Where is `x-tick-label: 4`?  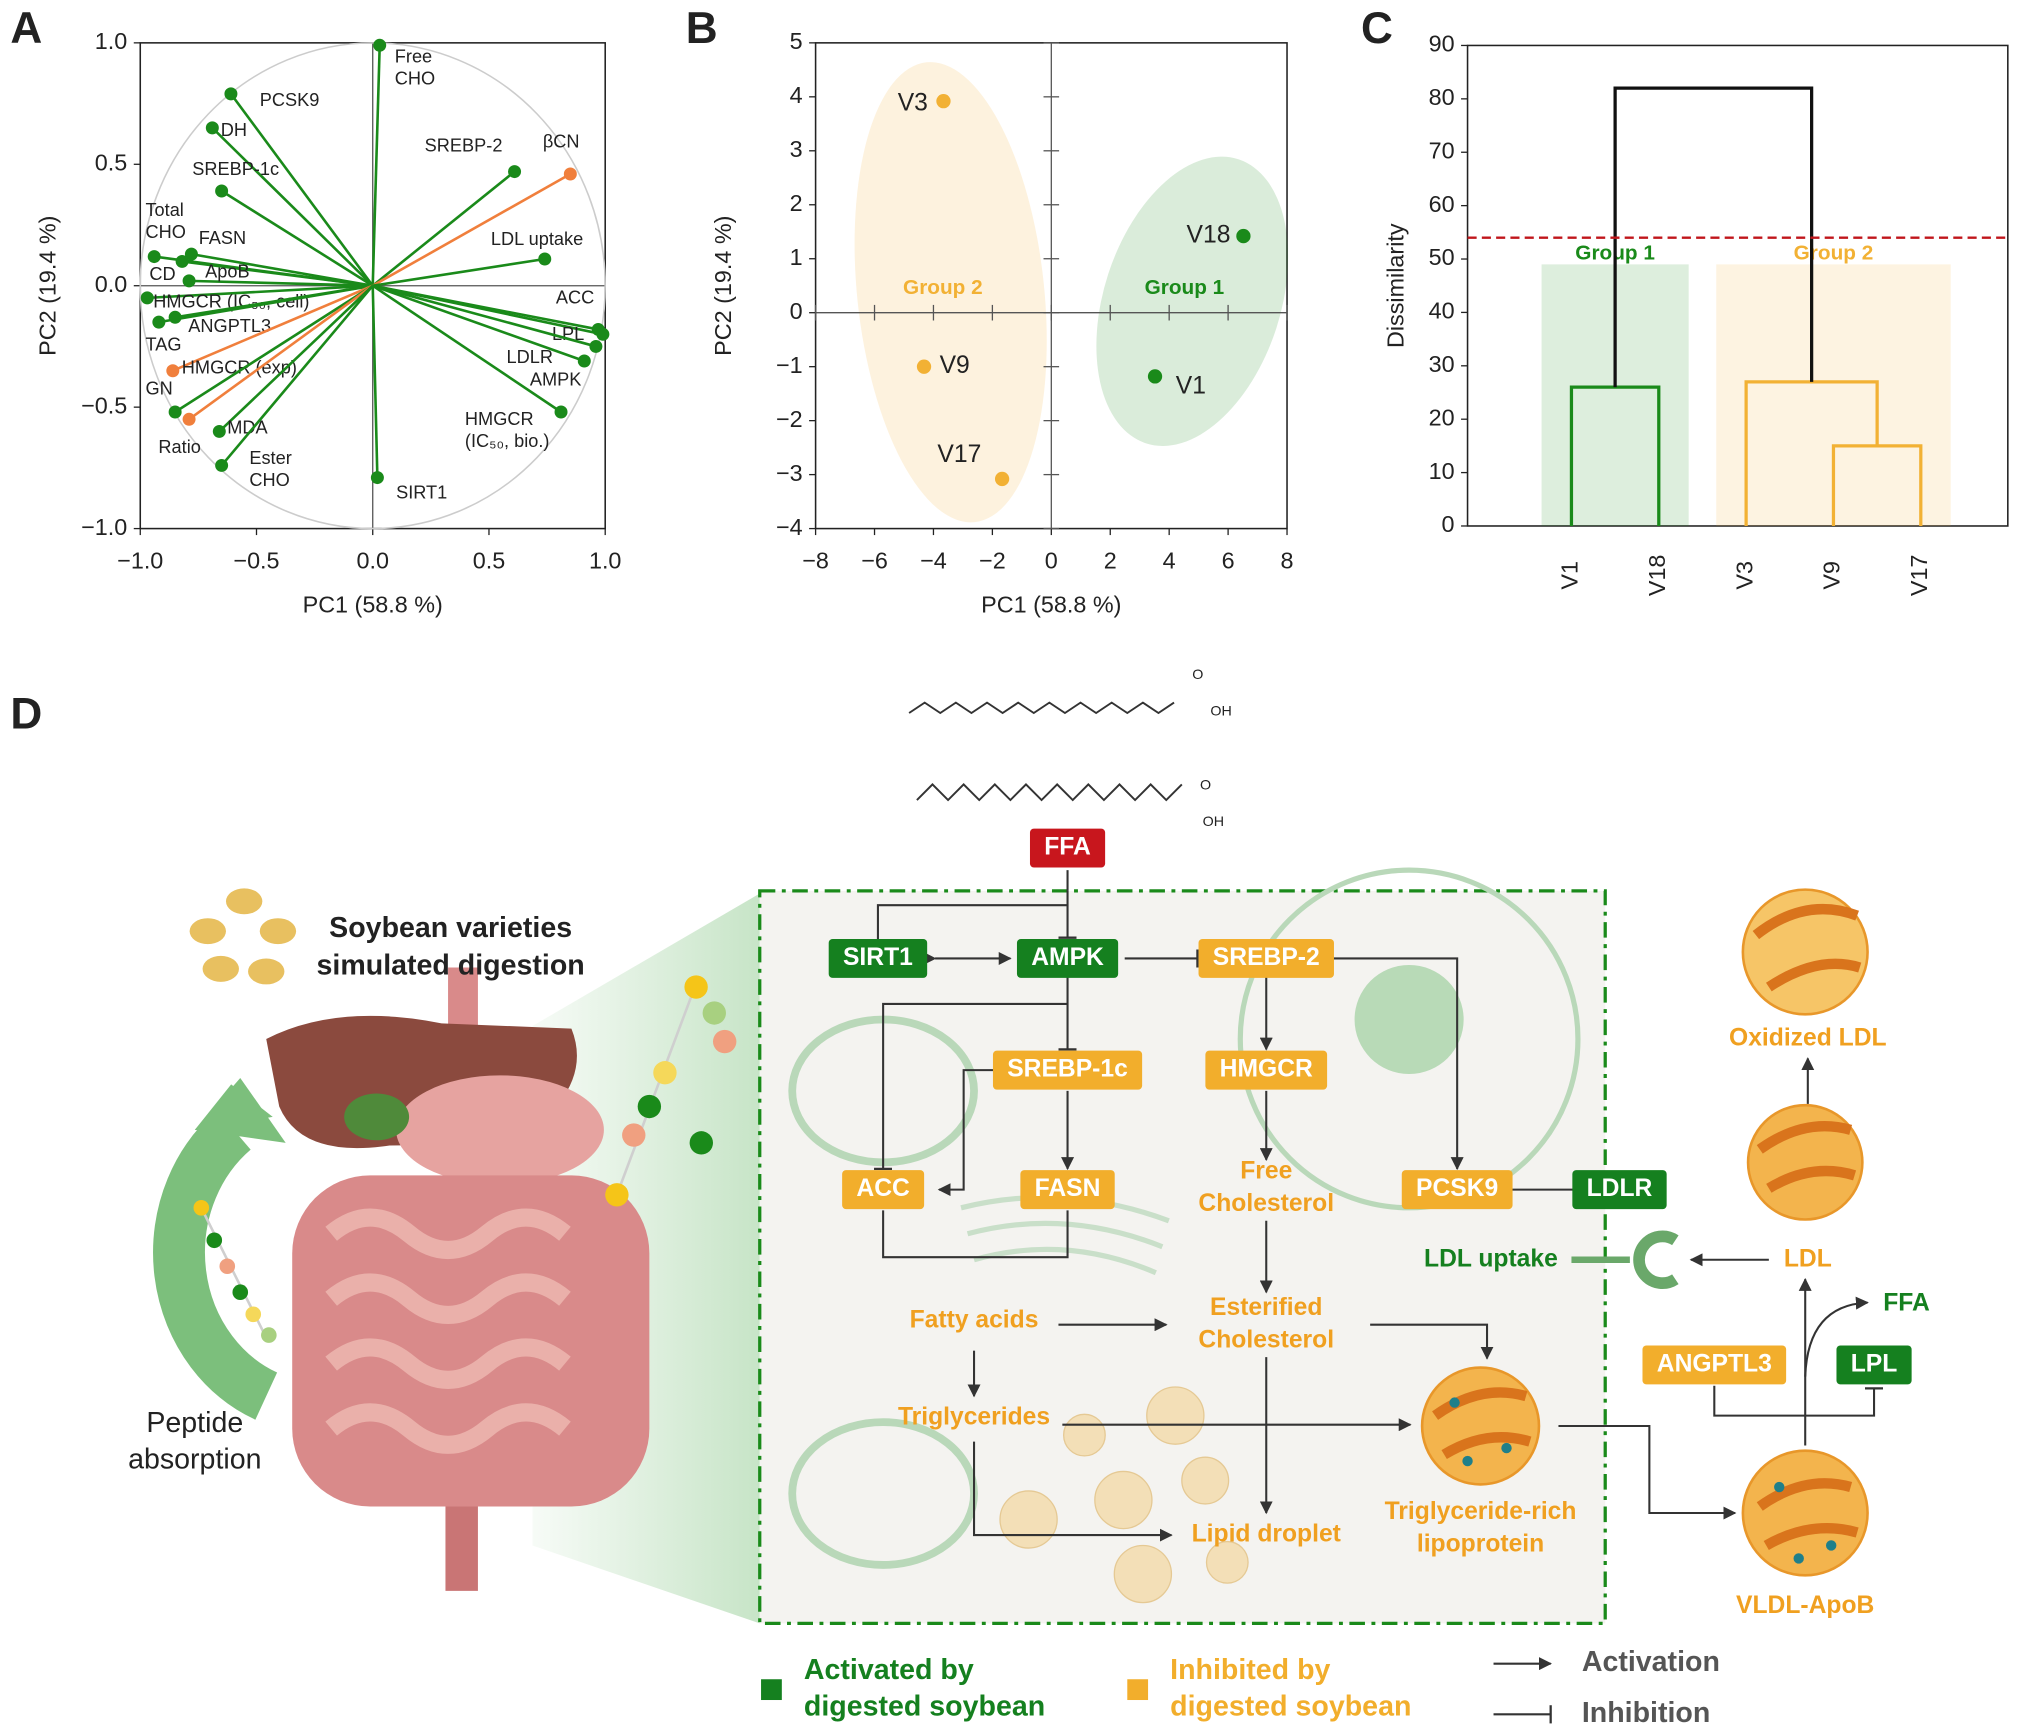 x-tick-label: 4 is located at coordinates (1169, 561).